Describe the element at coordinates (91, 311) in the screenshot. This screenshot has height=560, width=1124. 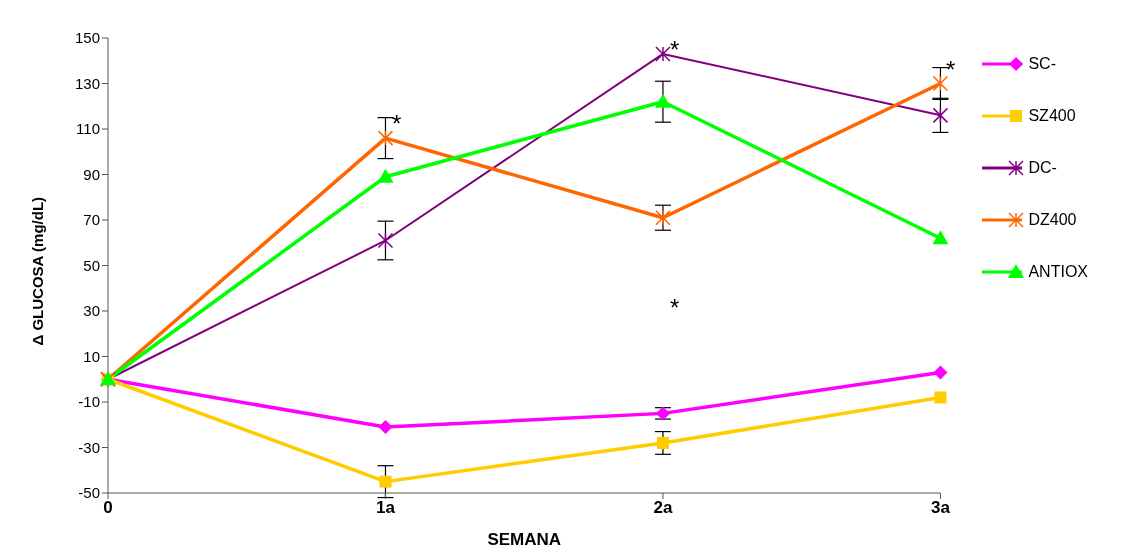
I see `y-tick-label: 30` at that location.